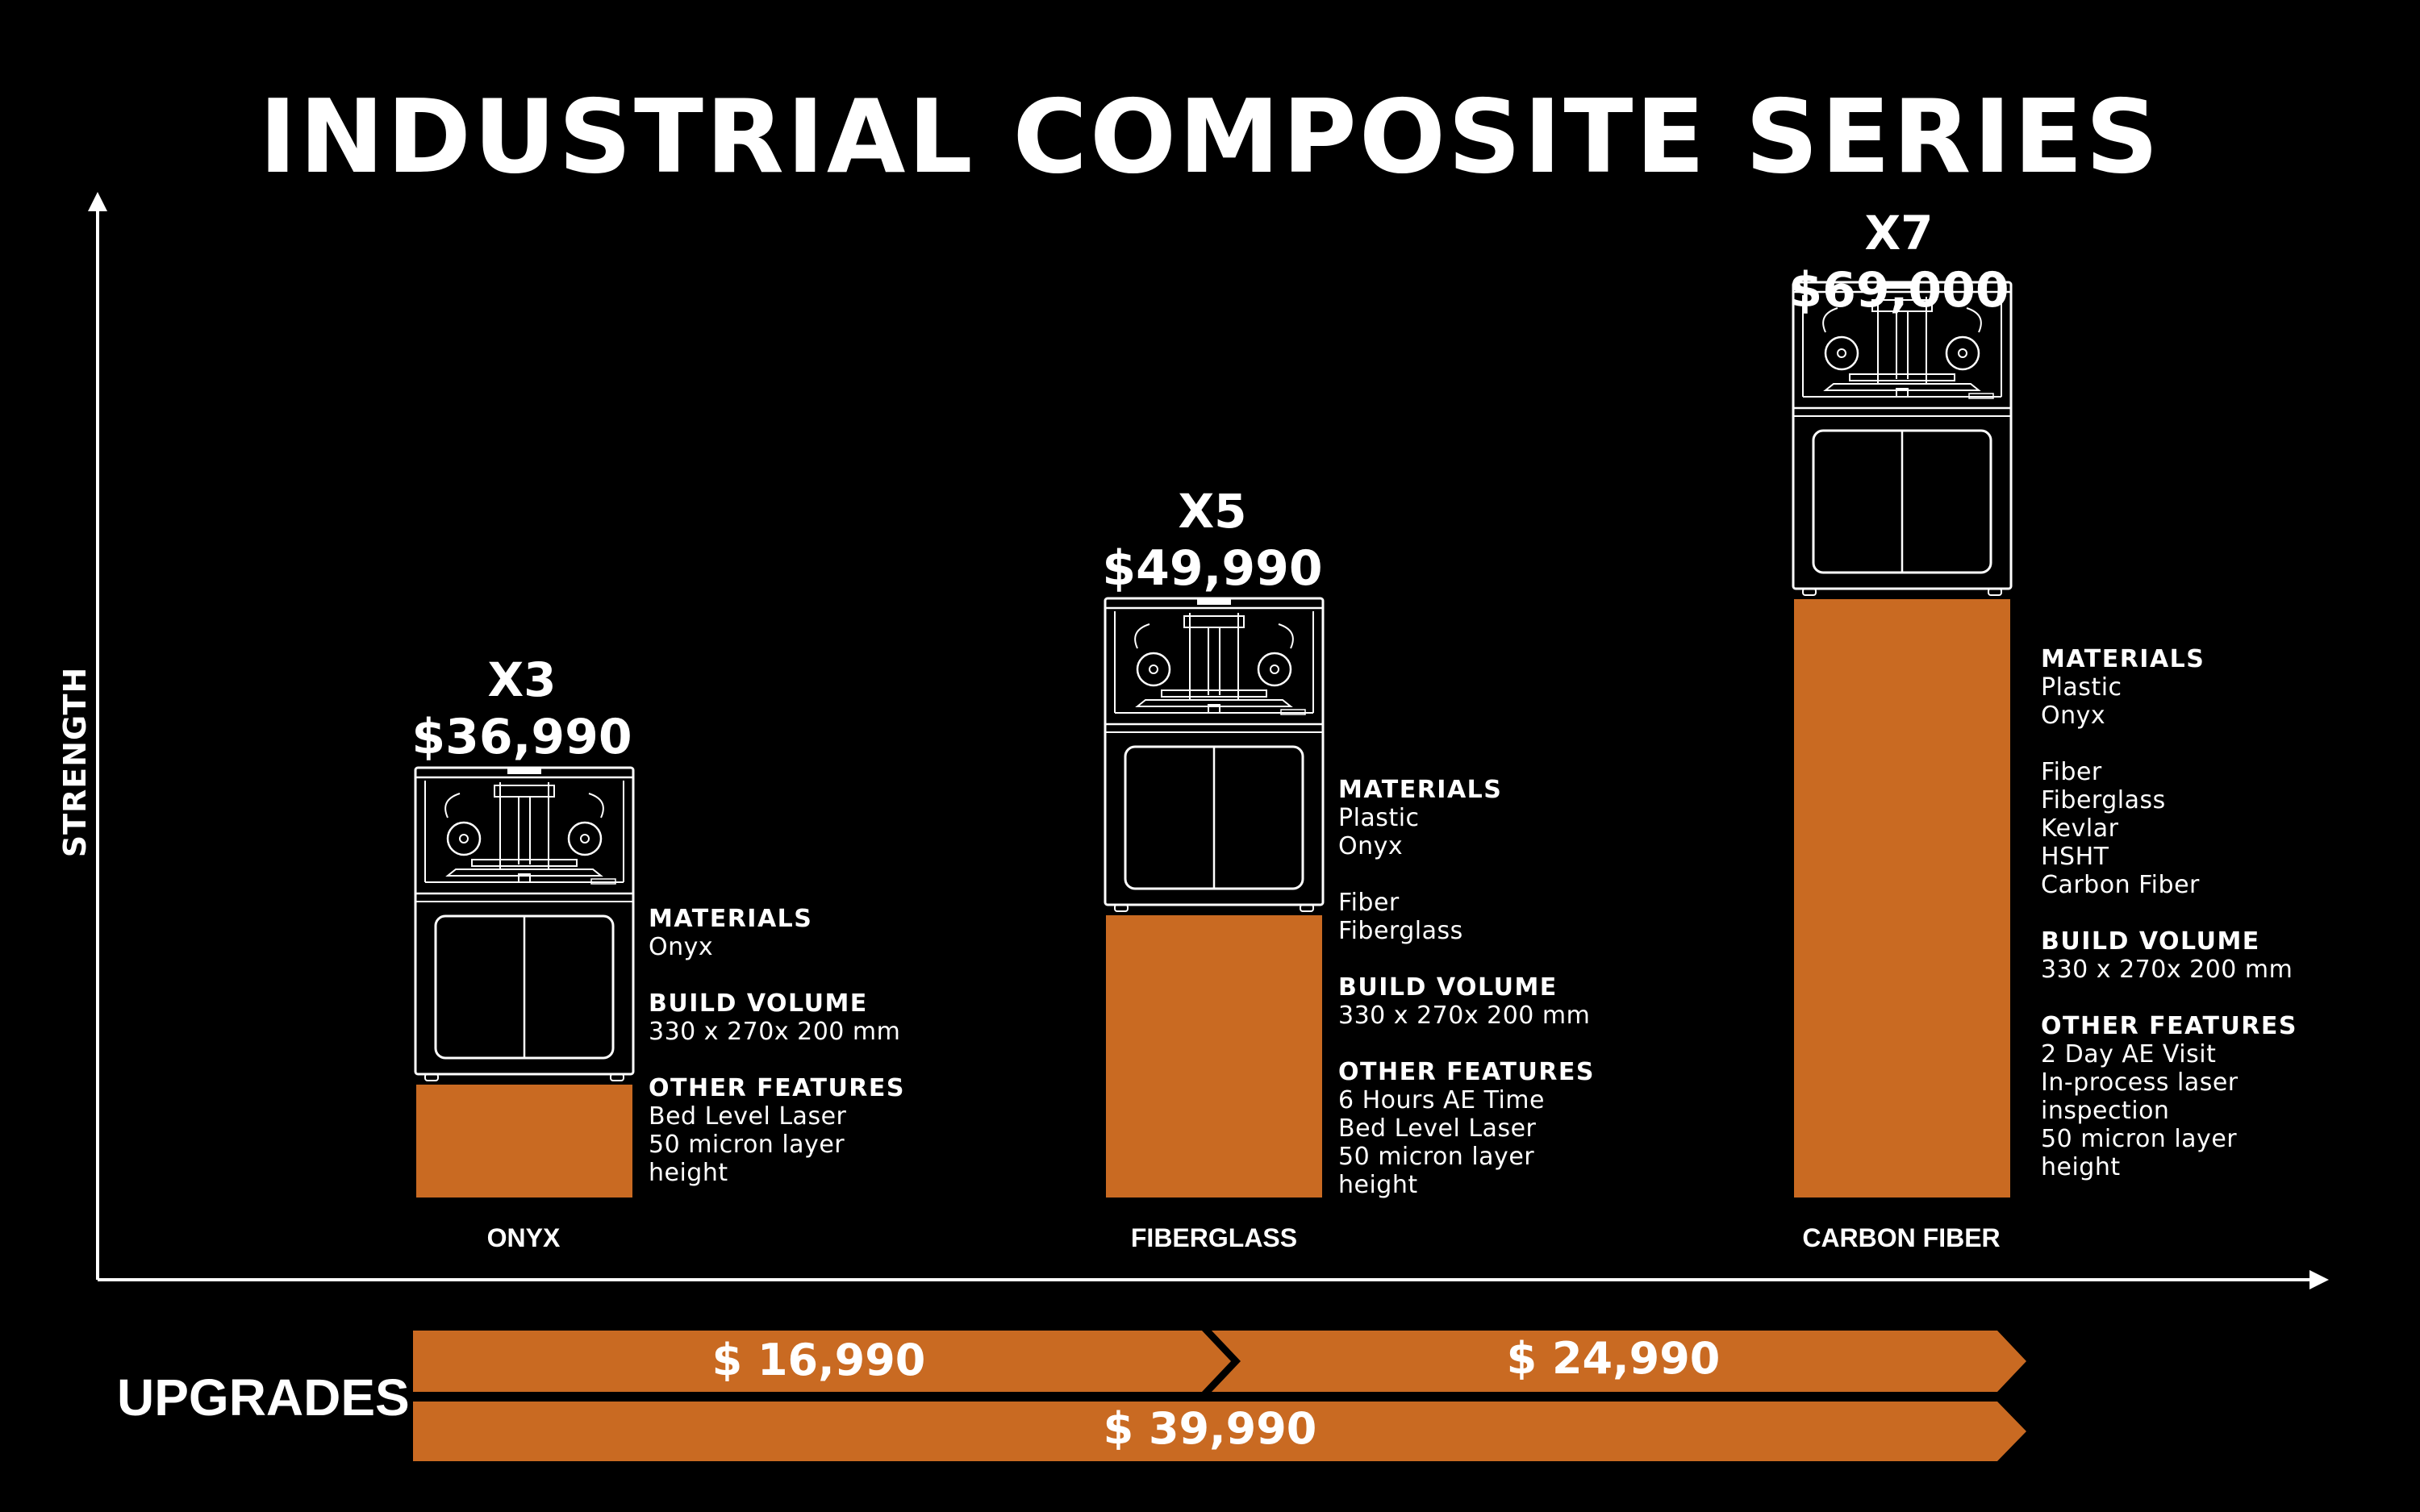  I want to click on x-tick-label: CARBON FIBER, so click(1902, 1237).